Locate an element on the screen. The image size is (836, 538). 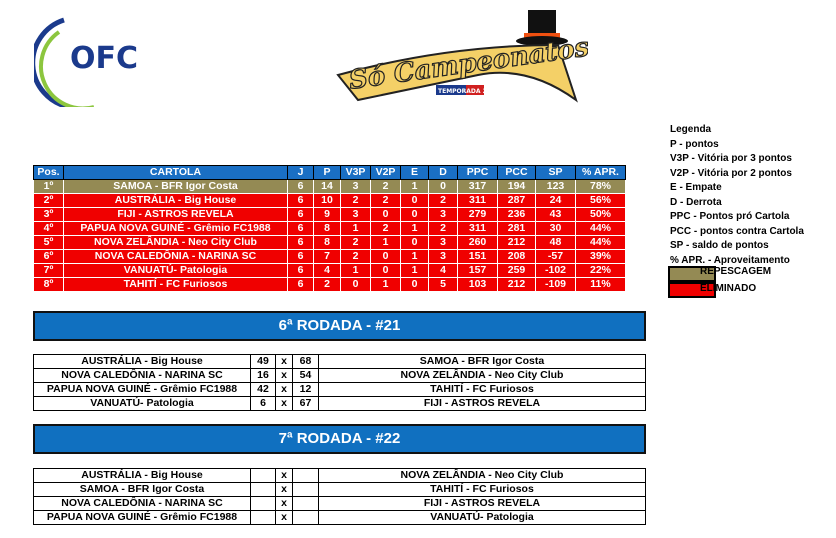
away-score: 67 is located at coordinates (305, 403).